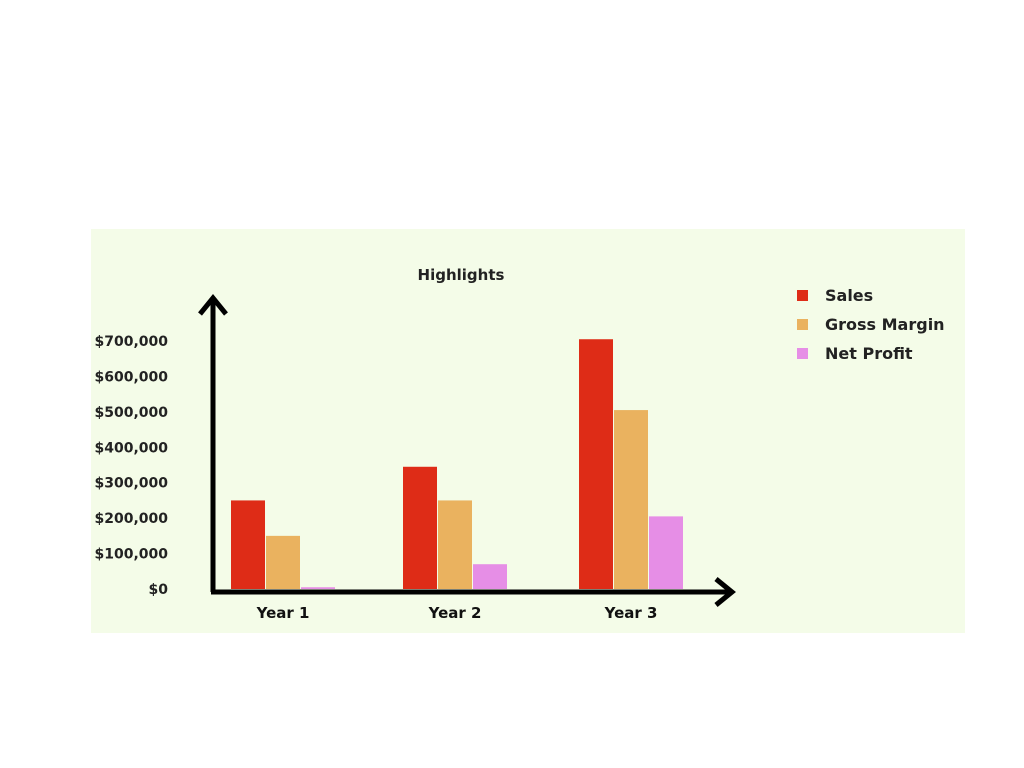 The height and width of the screenshot is (768, 1024). Describe the element at coordinates (131, 413) in the screenshot. I see `y-tick-label: $500,000` at that location.